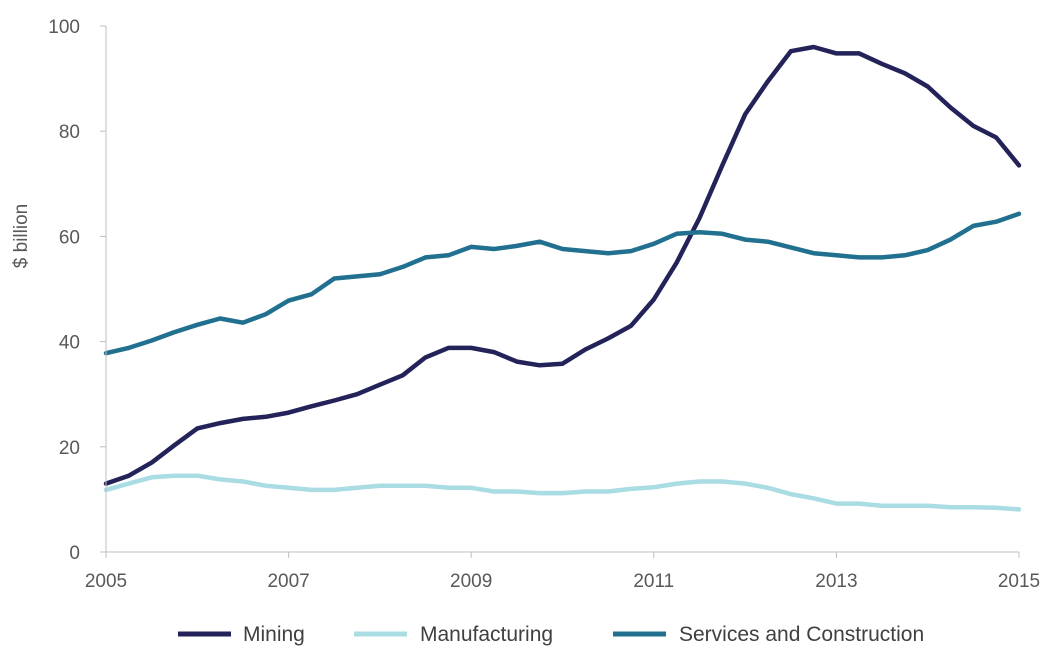  What do you see at coordinates (74, 553) in the screenshot?
I see `y-tick-label: 0` at bounding box center [74, 553].